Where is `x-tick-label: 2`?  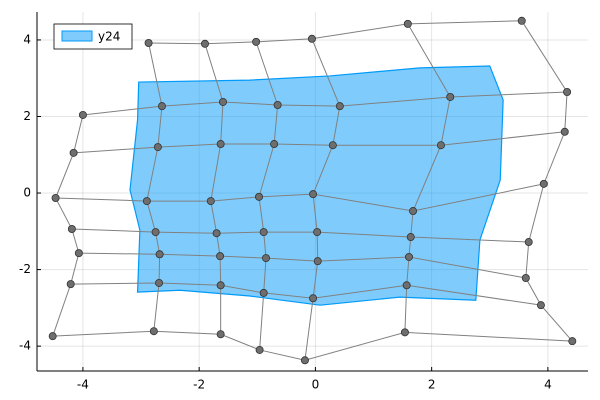 x-tick-label: 2 is located at coordinates (432, 385).